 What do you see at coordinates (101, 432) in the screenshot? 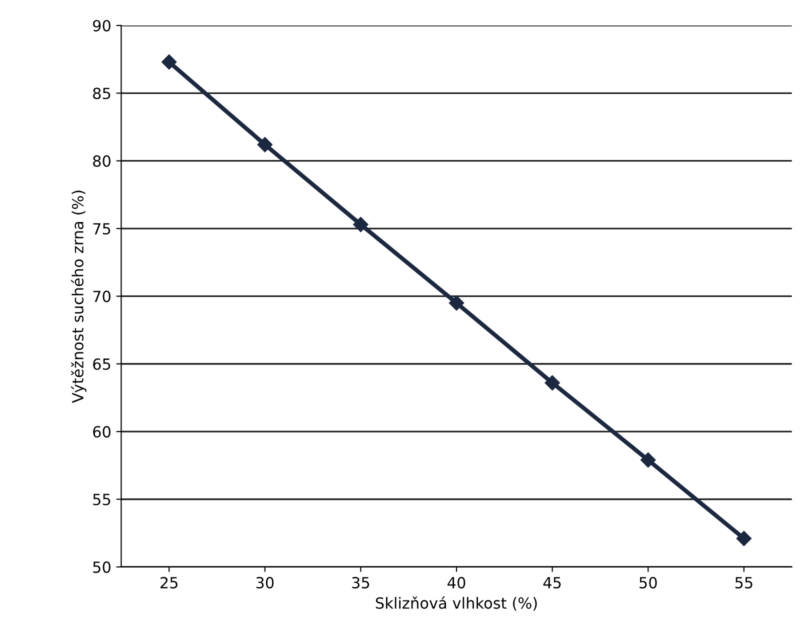
I see `y-tick-label: 60` at bounding box center [101, 432].